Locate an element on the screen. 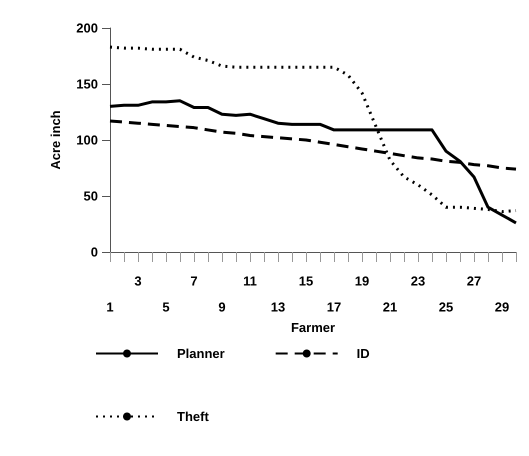 The height and width of the screenshot is (456, 529). x-tick-label: 3 is located at coordinates (138, 281).